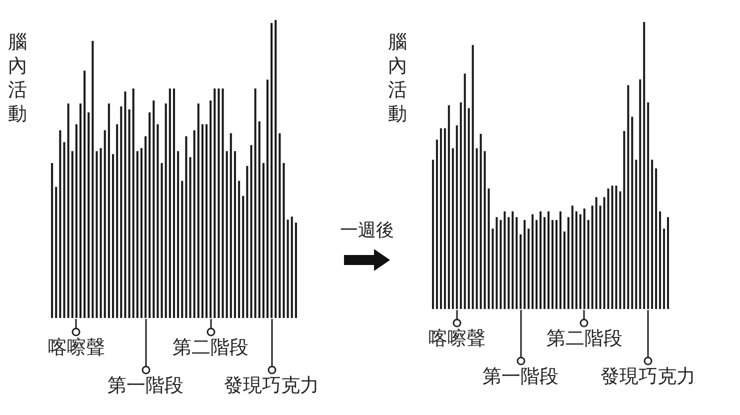 The image size is (740, 415). I want to click on text: 一週後, so click(367, 230).